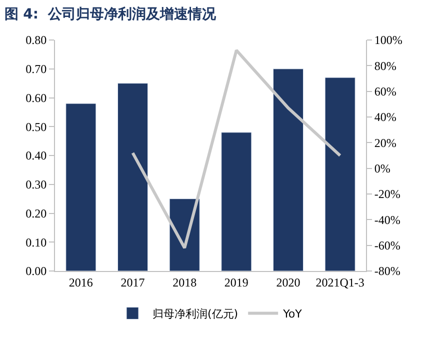  Describe the element at coordinates (387, 245) in the screenshot. I see `y2-tick-label: -60%` at that location.